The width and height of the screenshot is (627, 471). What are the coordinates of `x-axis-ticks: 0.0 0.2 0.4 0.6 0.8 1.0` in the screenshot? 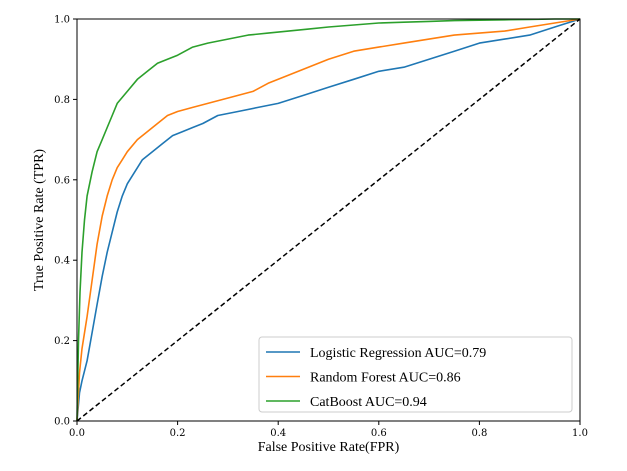 It's located at (328, 430).